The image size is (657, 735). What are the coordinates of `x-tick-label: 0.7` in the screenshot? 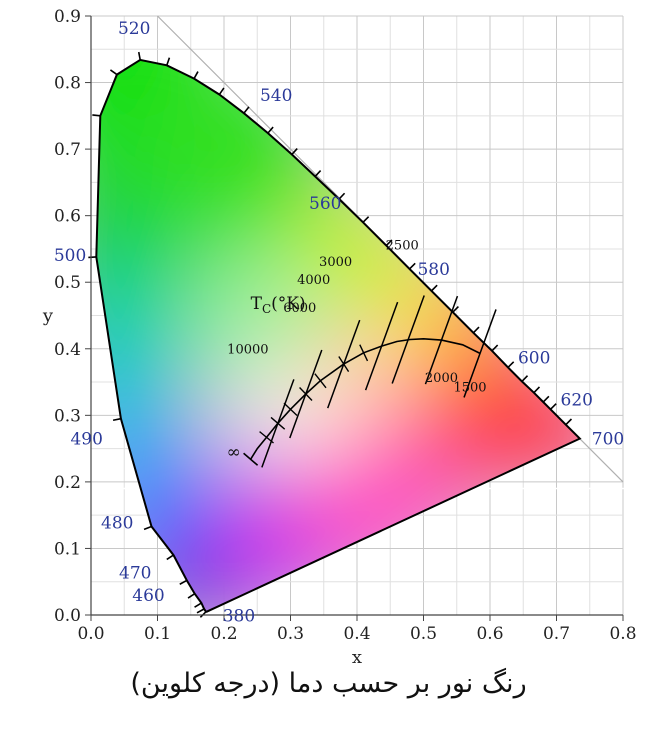 It's located at (556, 634).